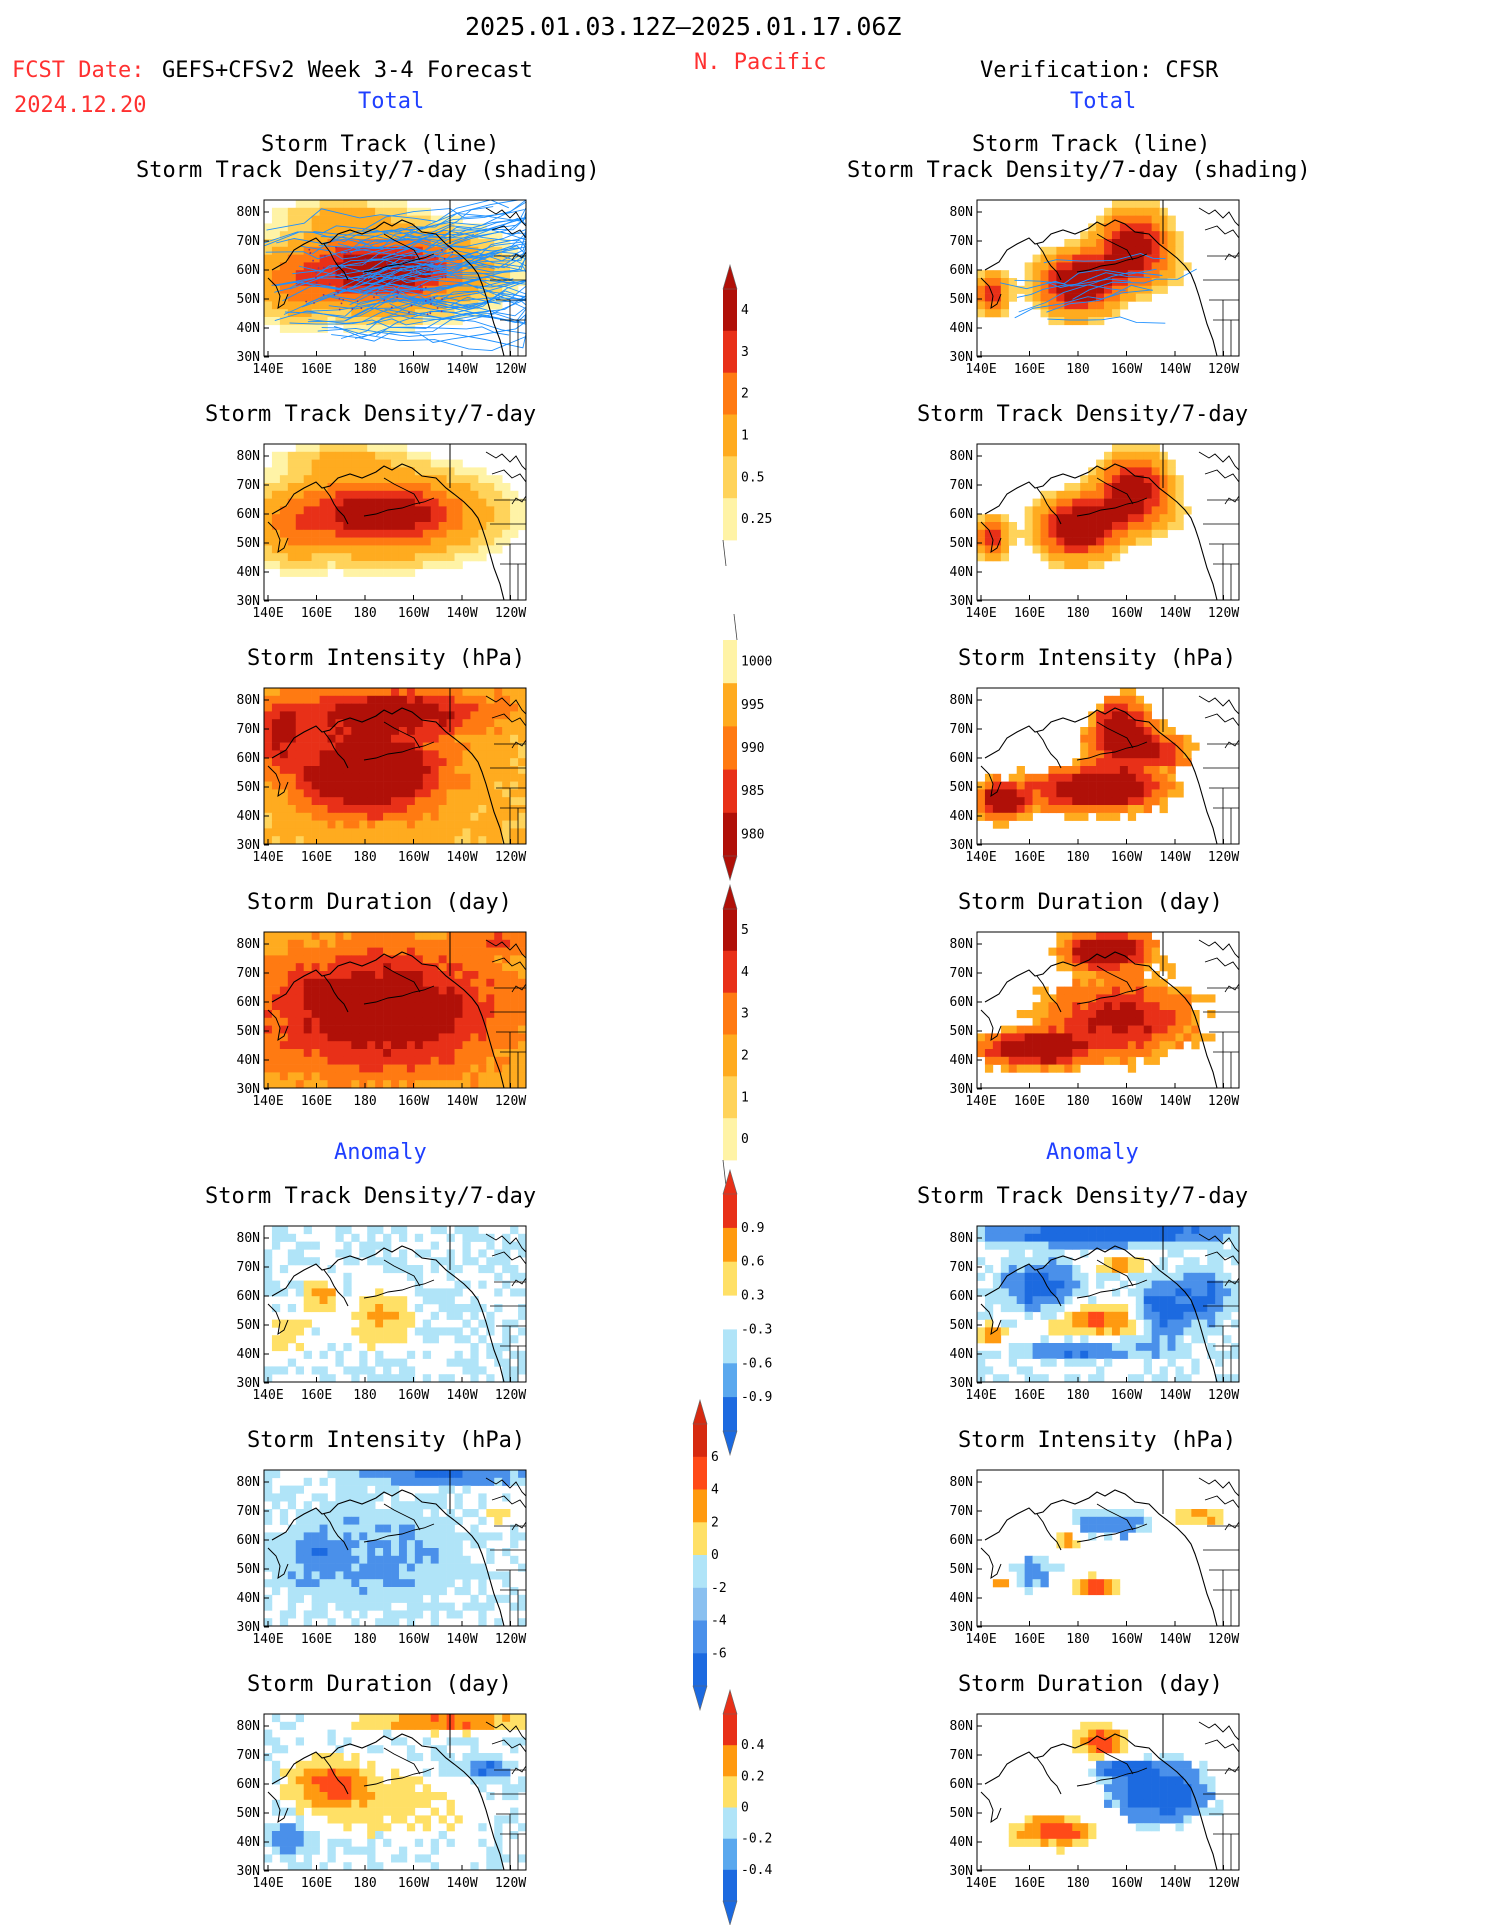 The height and width of the screenshot is (1925, 1487). I want to click on storm-track-line, so click(422, 232).